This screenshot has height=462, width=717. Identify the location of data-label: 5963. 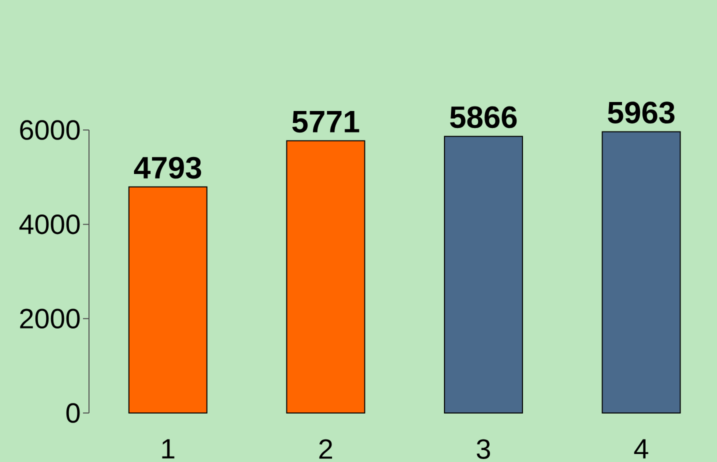
(641, 113).